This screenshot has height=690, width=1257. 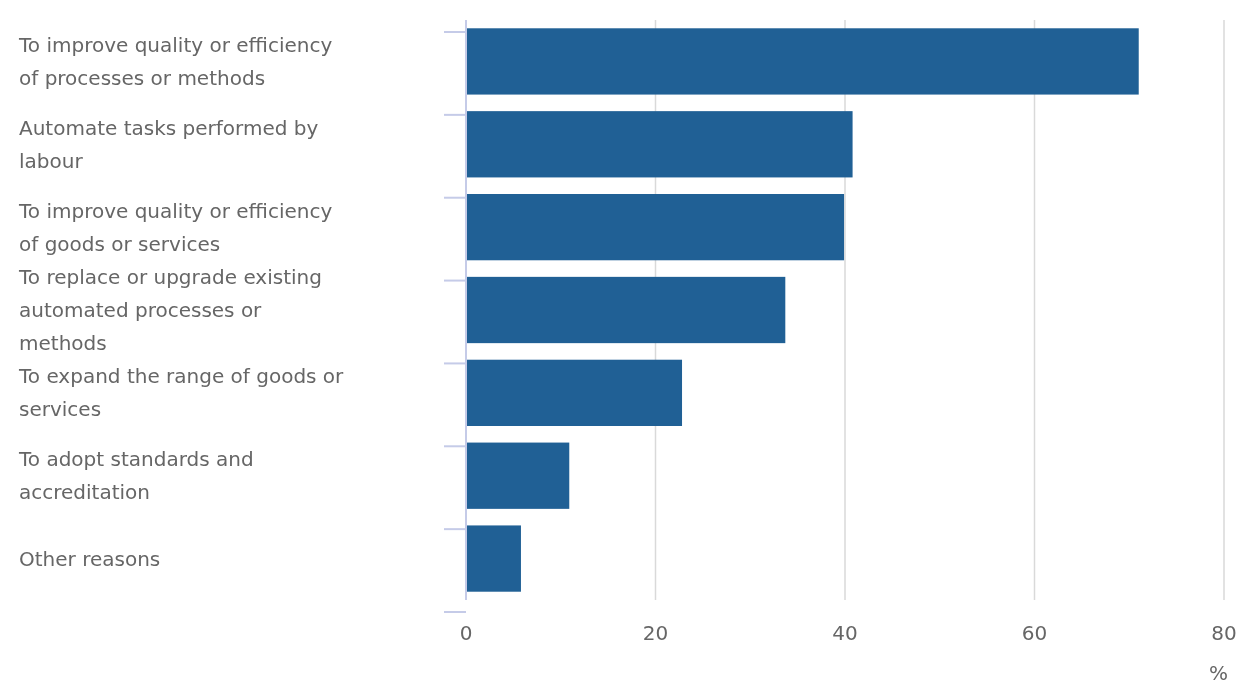 I want to click on y-tick-label: To expand the range of goods or services, so click(x=181, y=393).